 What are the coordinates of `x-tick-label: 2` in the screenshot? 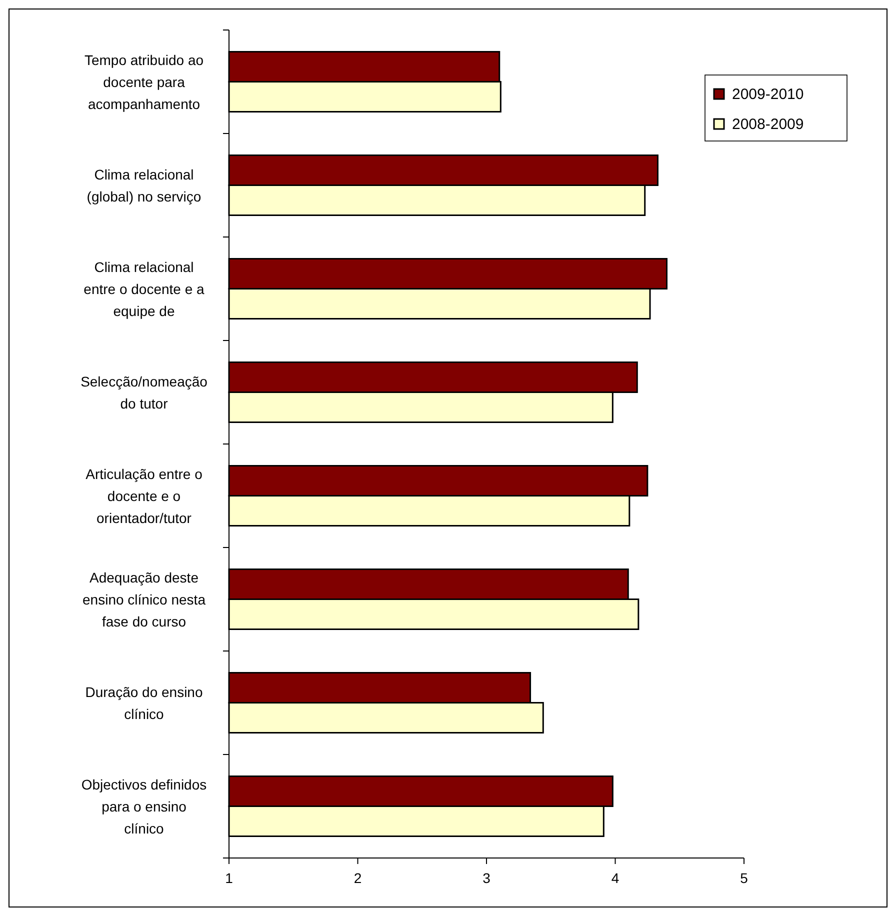 It's located at (358, 878).